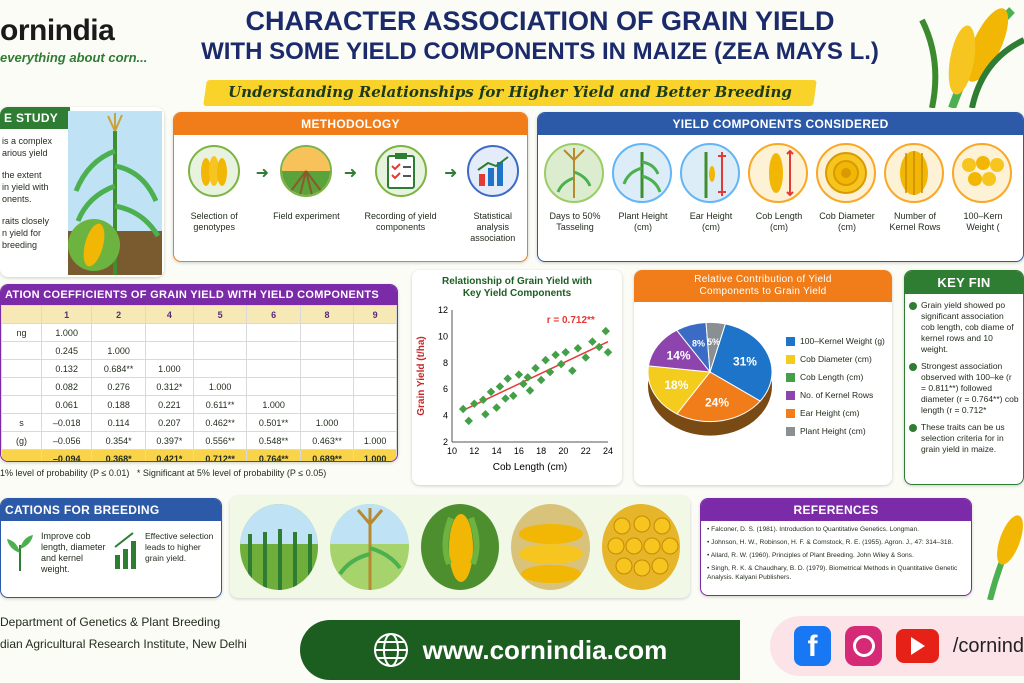 The image size is (1024, 683). What do you see at coordinates (864, 646) in the screenshot?
I see `instagram-icon` at bounding box center [864, 646].